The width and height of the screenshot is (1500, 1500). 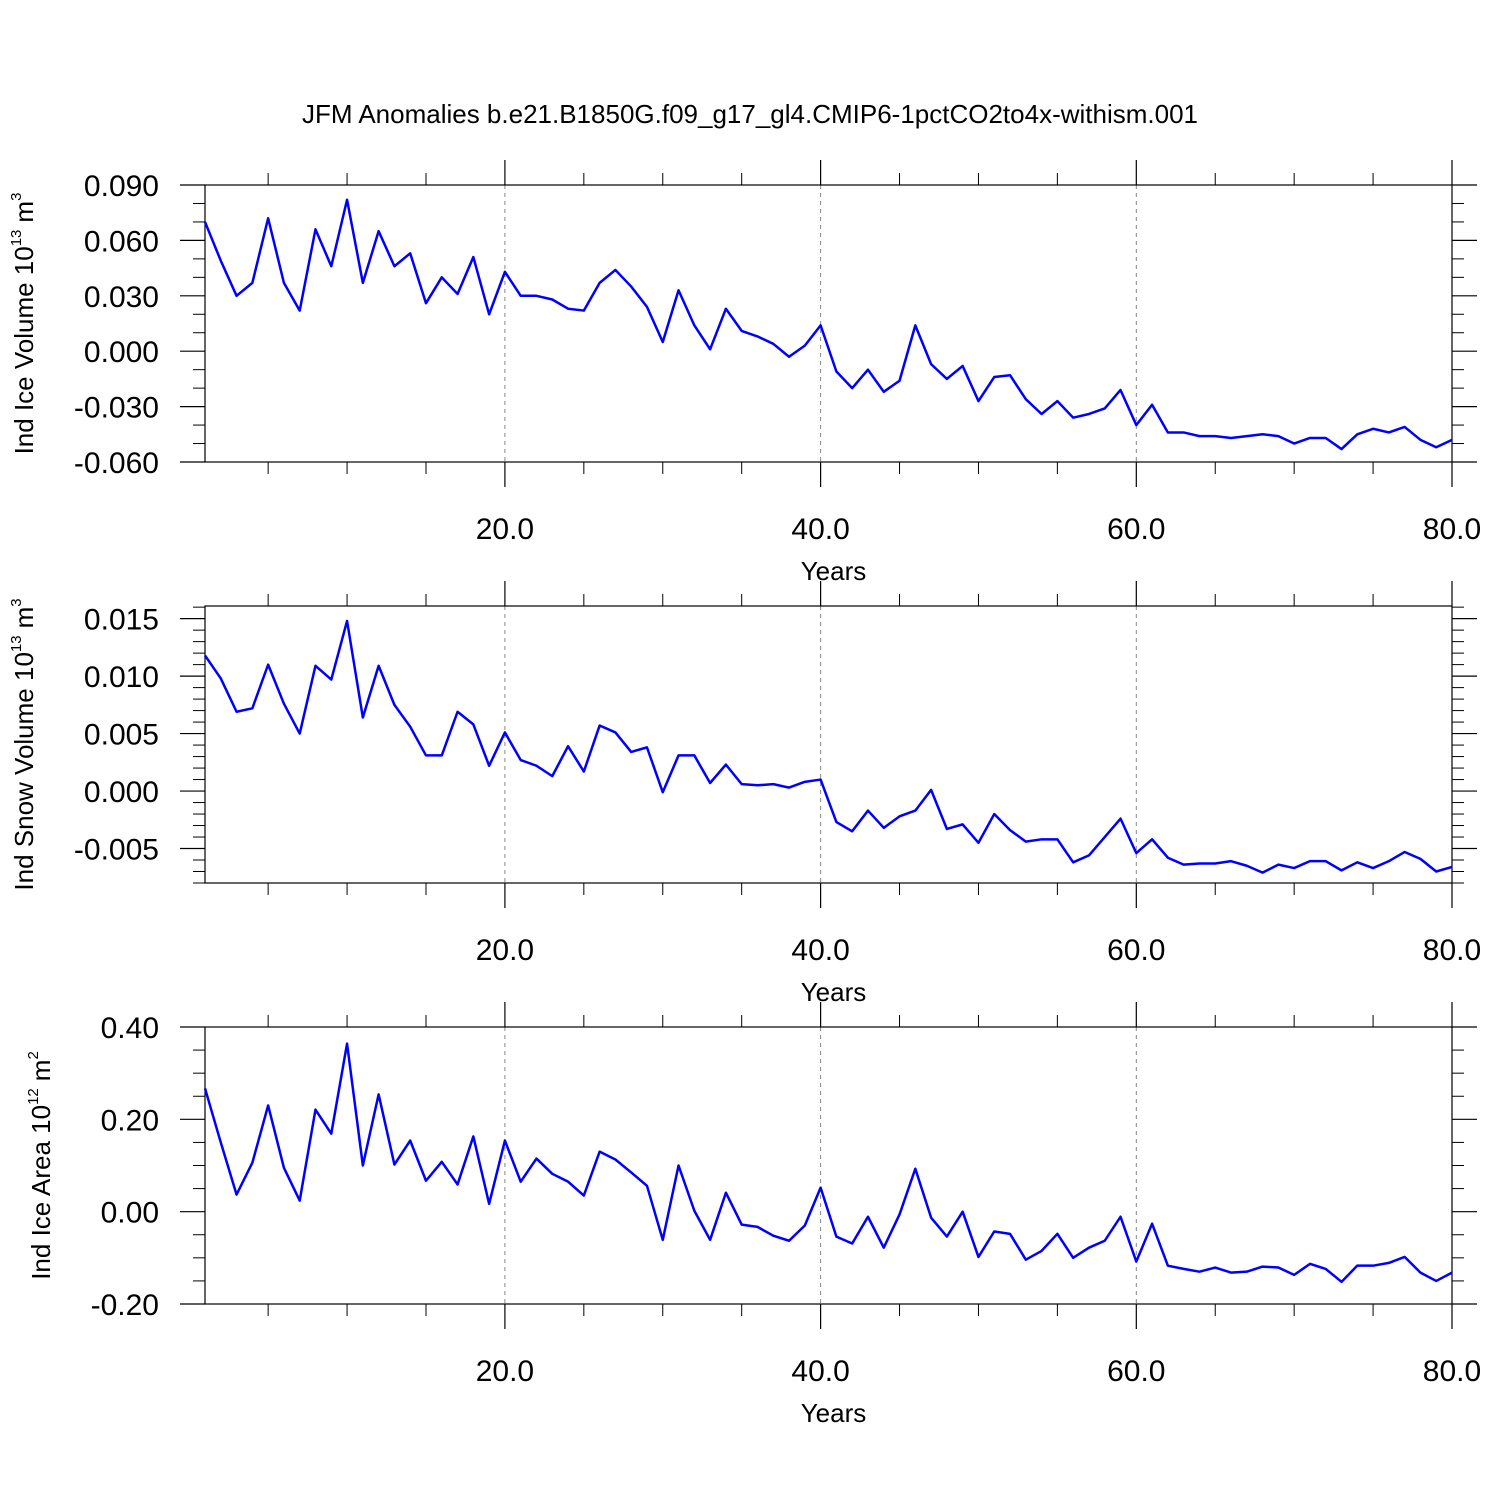 I want to click on y-tick-label: -0.060, so click(x=116, y=463).